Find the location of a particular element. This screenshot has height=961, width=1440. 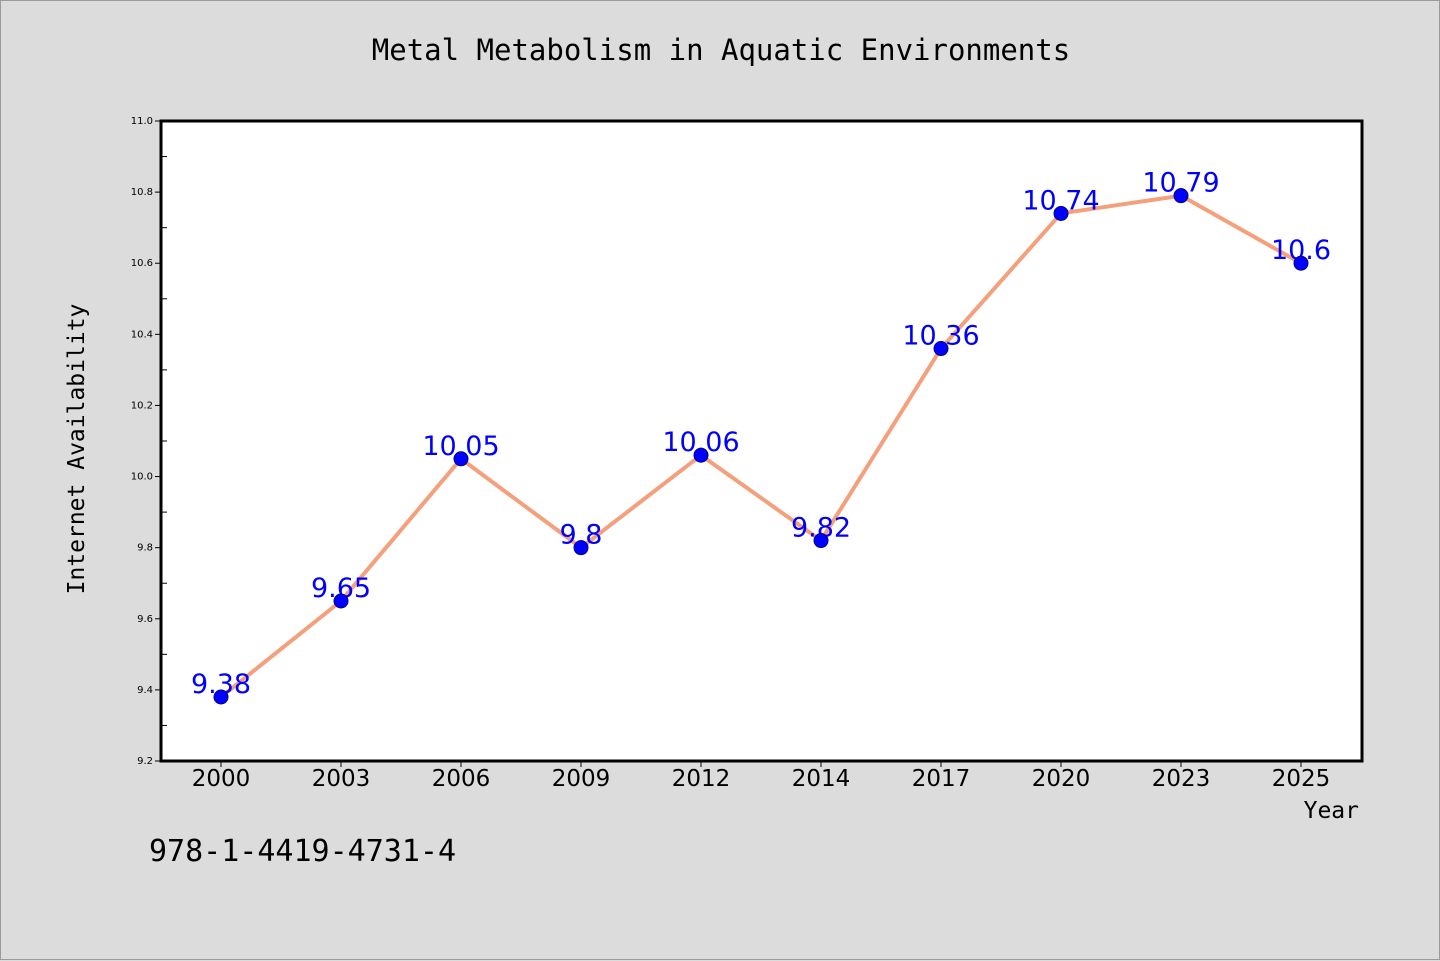

footer-isbn-text: 978-1-4419-4731-4 is located at coordinates (303, 851).